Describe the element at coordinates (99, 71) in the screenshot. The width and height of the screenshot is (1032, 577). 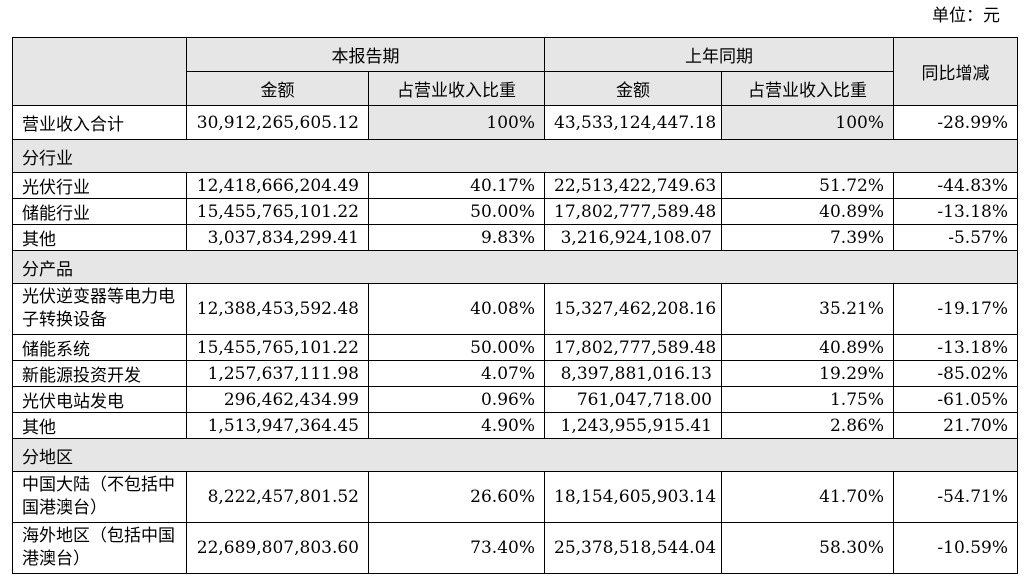
I see `header-blank` at that location.